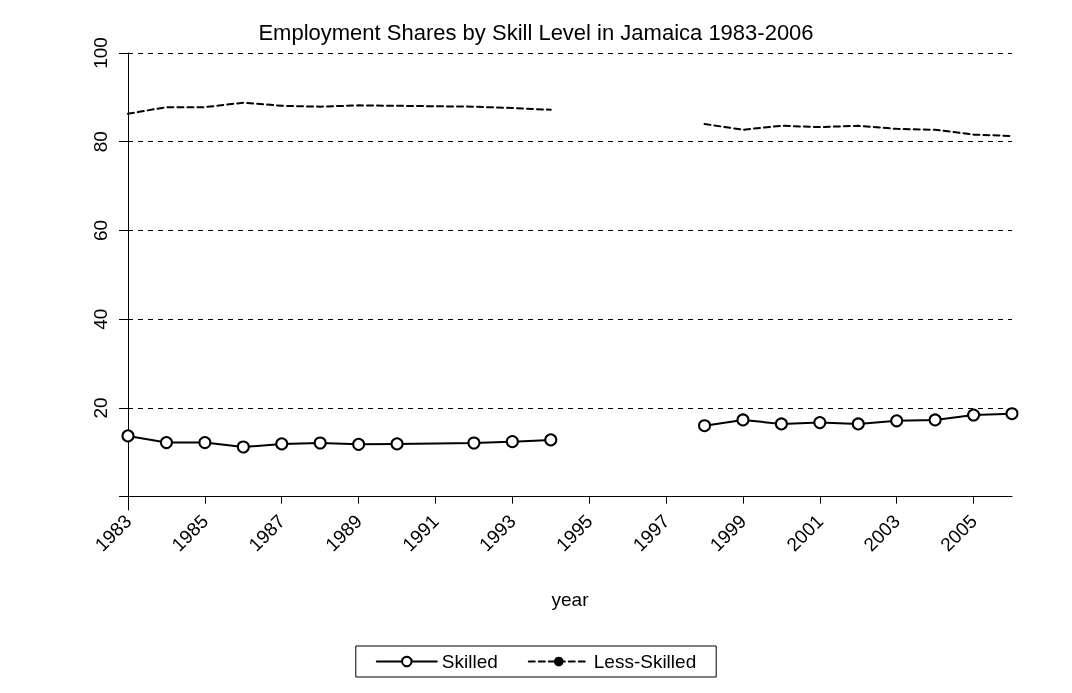 The width and height of the screenshot is (1072, 693). Describe the element at coordinates (100, 230) in the screenshot. I see `y-tick-label: 60` at that location.